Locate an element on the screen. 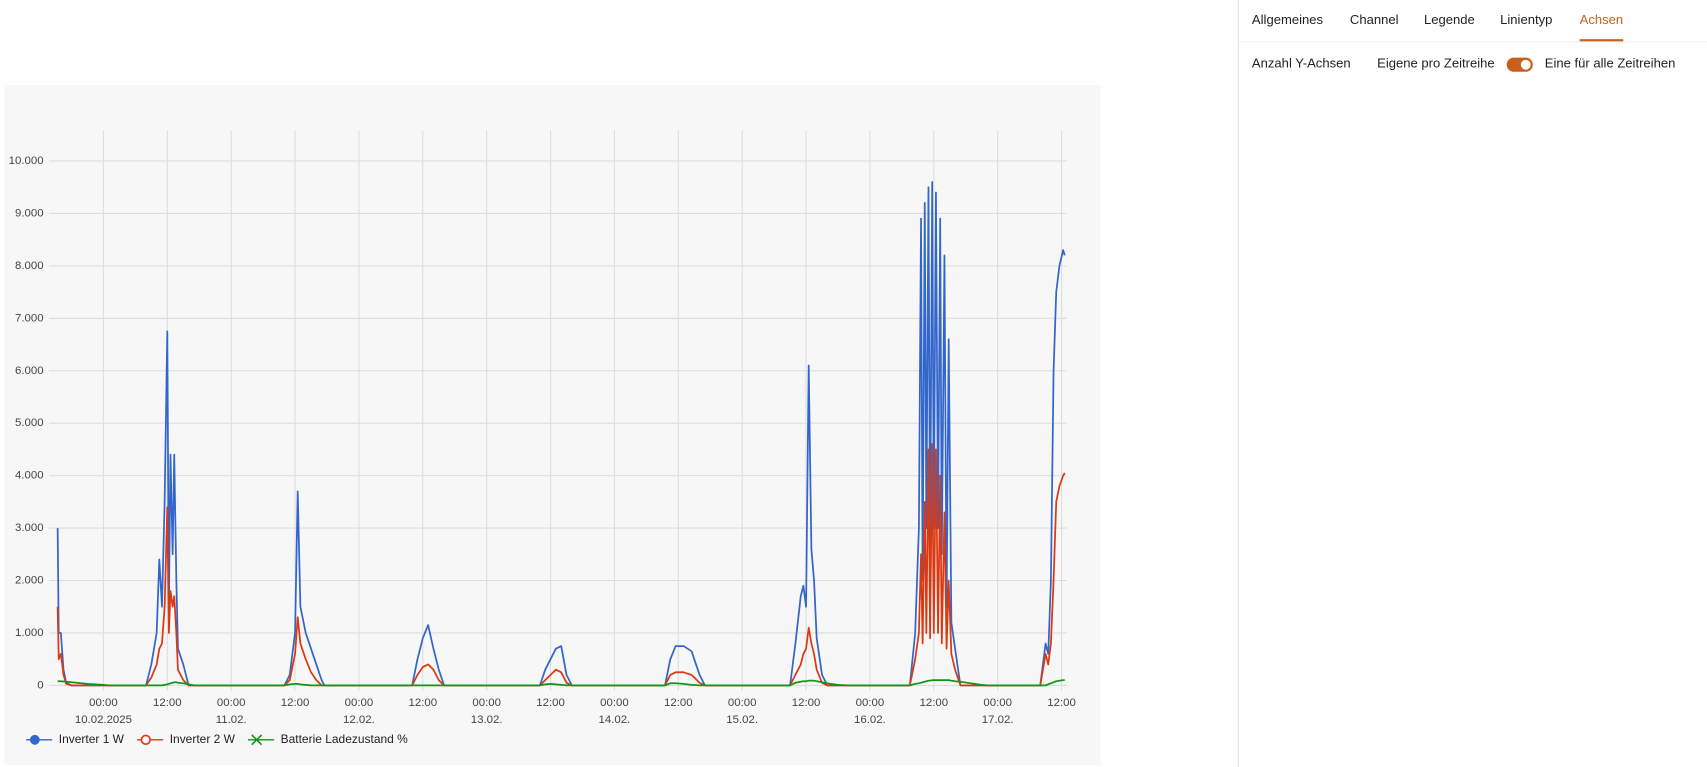 The image size is (1707, 767). legend-item: Batterie Ladezustand % is located at coordinates (327, 739).